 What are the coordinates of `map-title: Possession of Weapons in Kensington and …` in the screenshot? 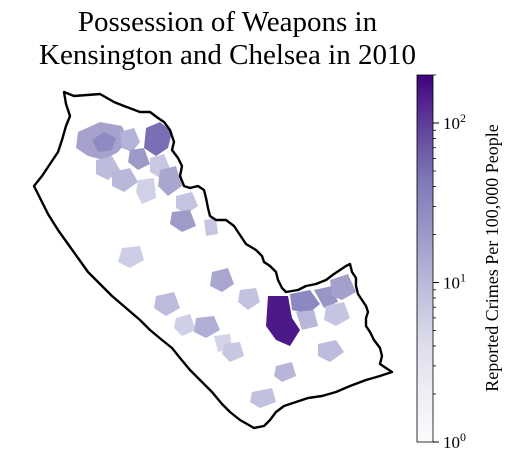 It's located at (227, 39).